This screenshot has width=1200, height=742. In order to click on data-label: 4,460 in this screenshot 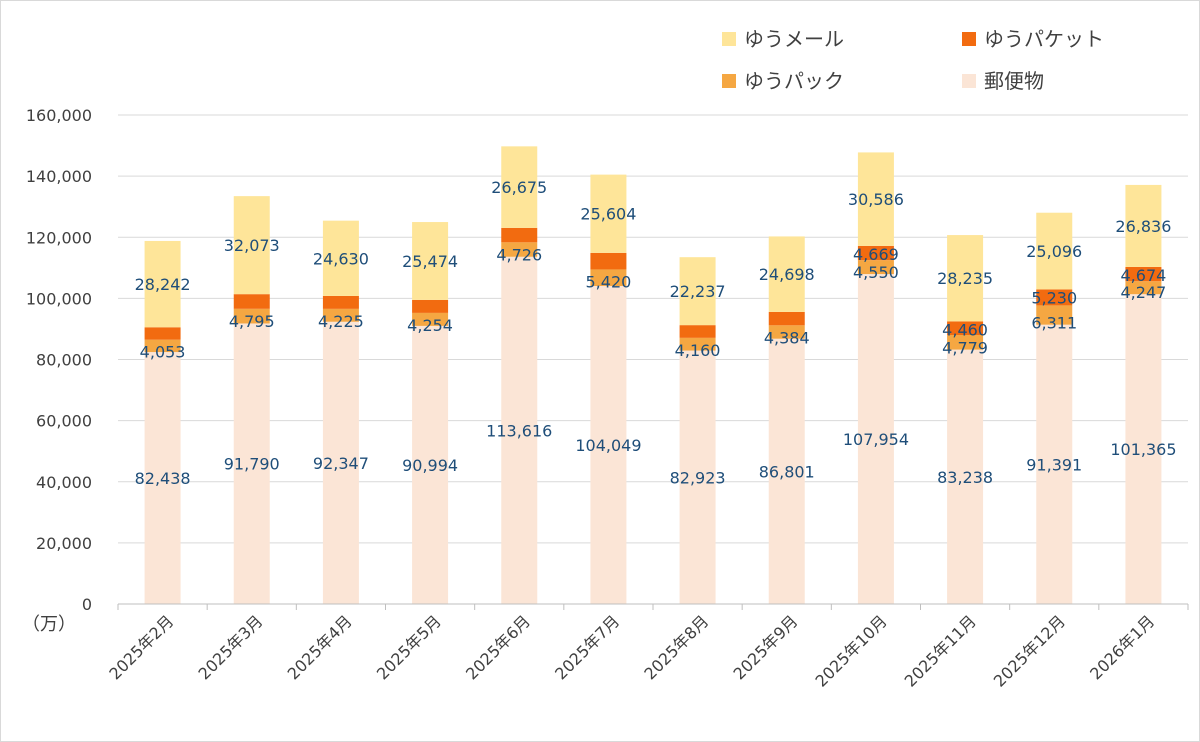, I will do `click(965, 329)`.